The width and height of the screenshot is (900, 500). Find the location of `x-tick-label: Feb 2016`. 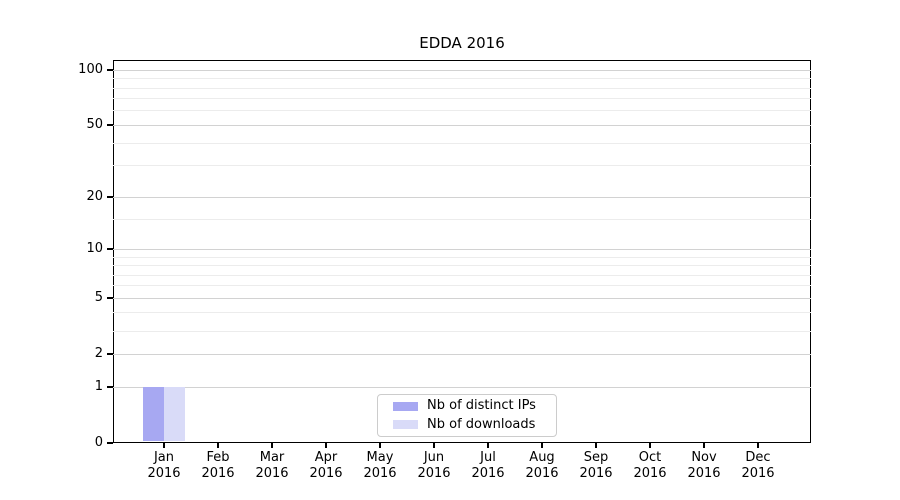

x-tick-label: Feb 2016 is located at coordinates (218, 466).